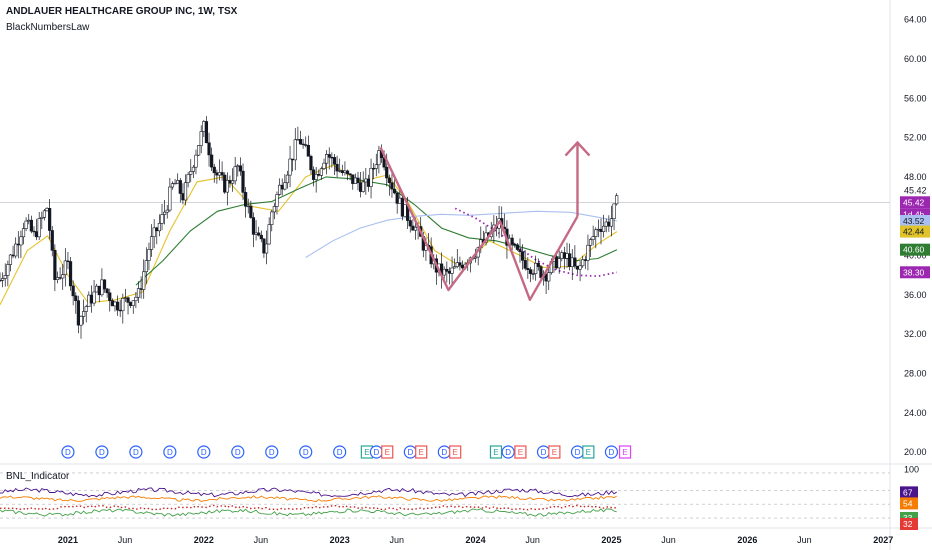 The width and height of the screenshot is (932, 550). Describe the element at coordinates (915, 177) in the screenshot. I see `y-tick-label: 48.00` at that location.